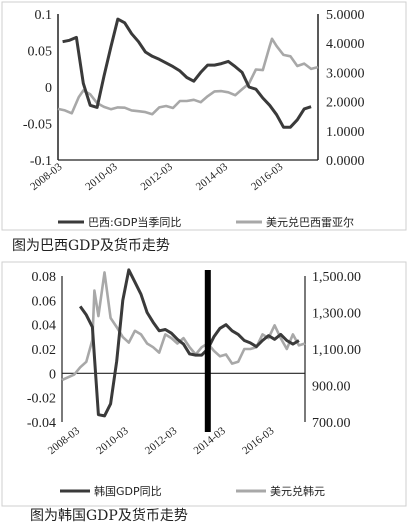 This screenshot has width=408, height=527. I want to click on korea-x-tick-label: 2016-03, so click(258, 441).